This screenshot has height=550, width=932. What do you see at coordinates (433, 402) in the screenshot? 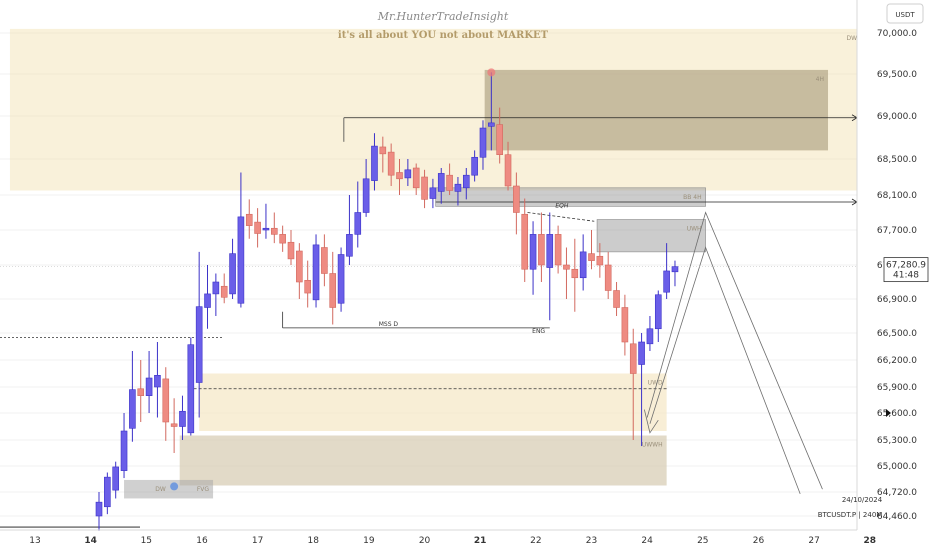
I see `zone-uwd` at bounding box center [433, 402].